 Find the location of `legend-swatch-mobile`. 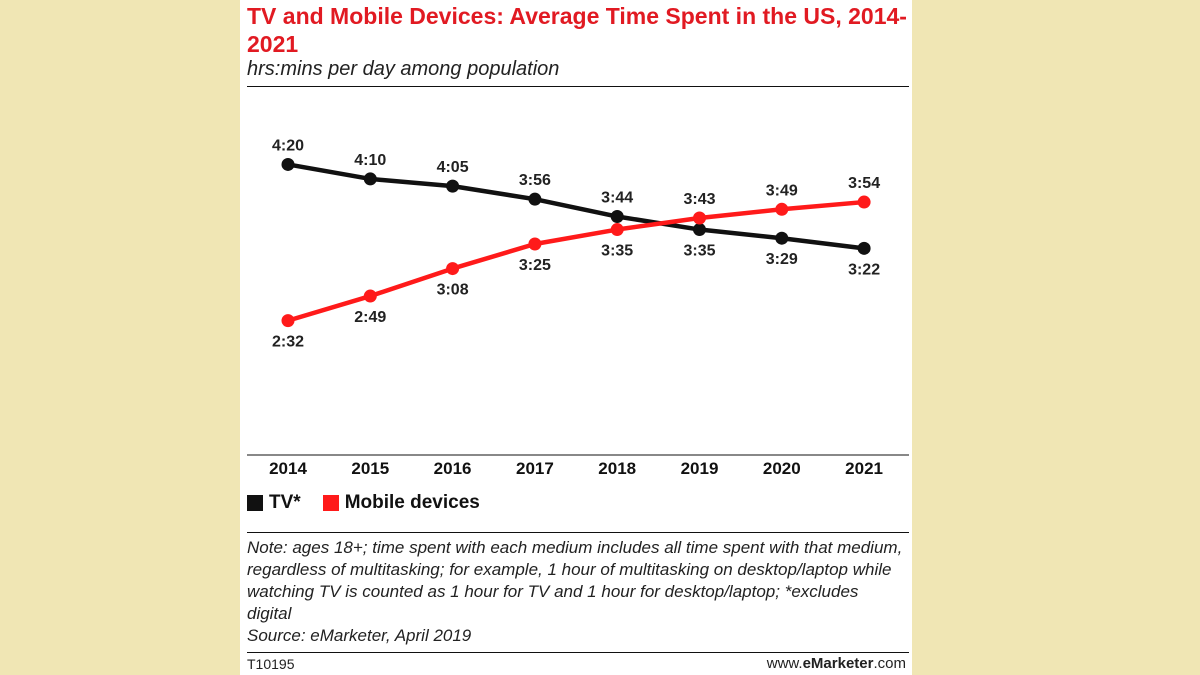

legend-swatch-mobile is located at coordinates (330, 503).